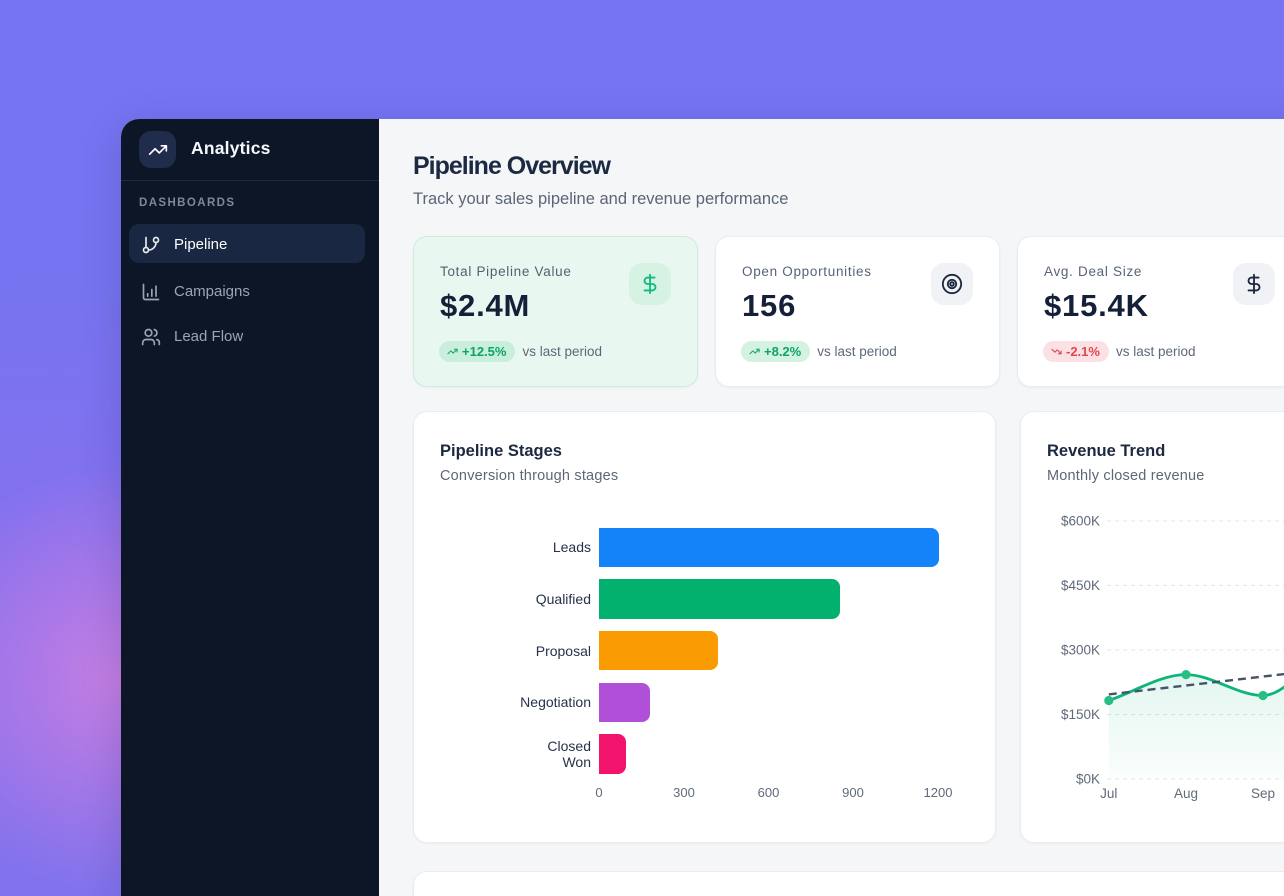  Describe the element at coordinates (1186, 793) in the screenshot. I see `svg-text: Aug` at that location.